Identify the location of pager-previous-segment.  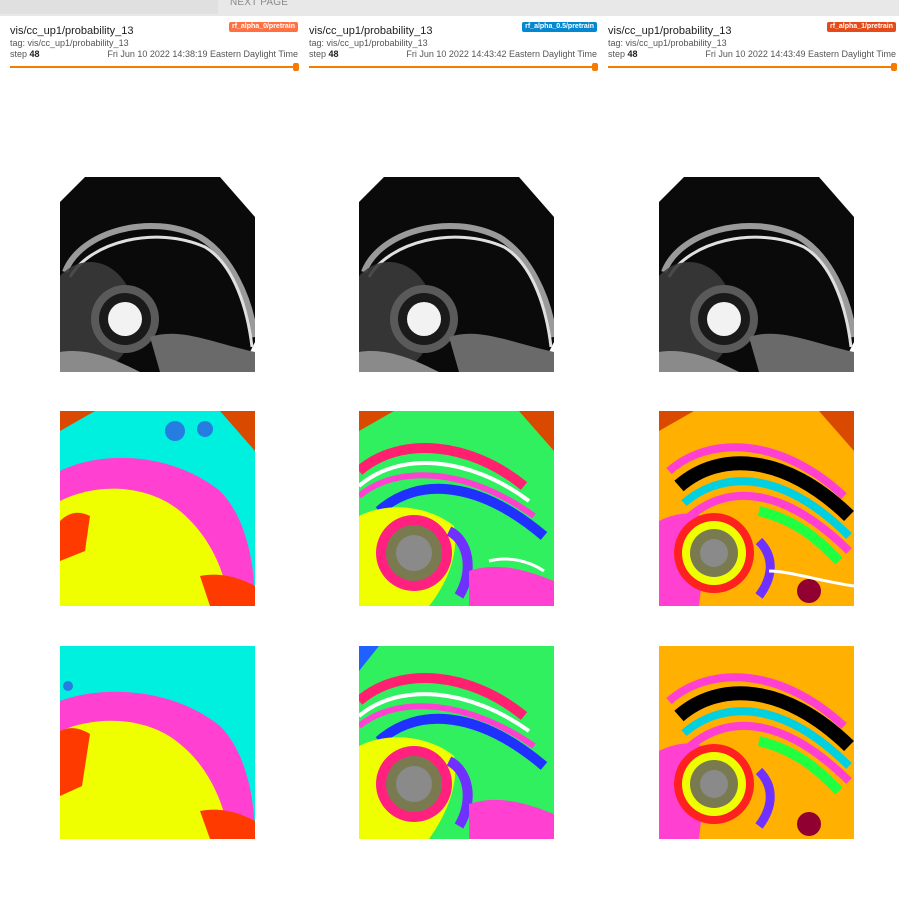
(109, 7).